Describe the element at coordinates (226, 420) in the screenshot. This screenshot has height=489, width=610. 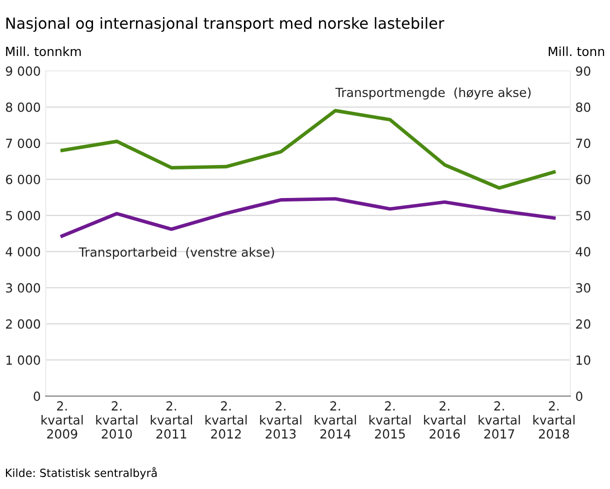
I see `x-tick-label: 2. kvartal 2012` at that location.